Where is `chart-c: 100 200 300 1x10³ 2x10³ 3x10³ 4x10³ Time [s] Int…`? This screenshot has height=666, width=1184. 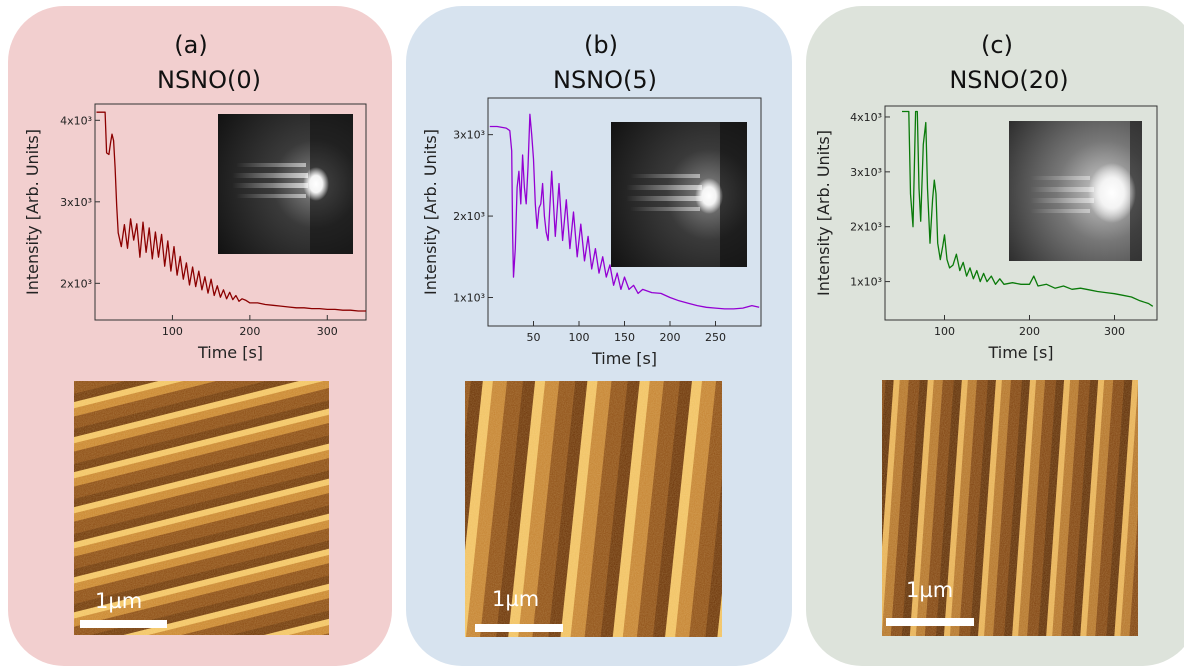
chart-c: 100 200 300 1x10³ 2x10³ 3x10³ 4x10³ Time [s] Int… is located at coordinates (986, 233).